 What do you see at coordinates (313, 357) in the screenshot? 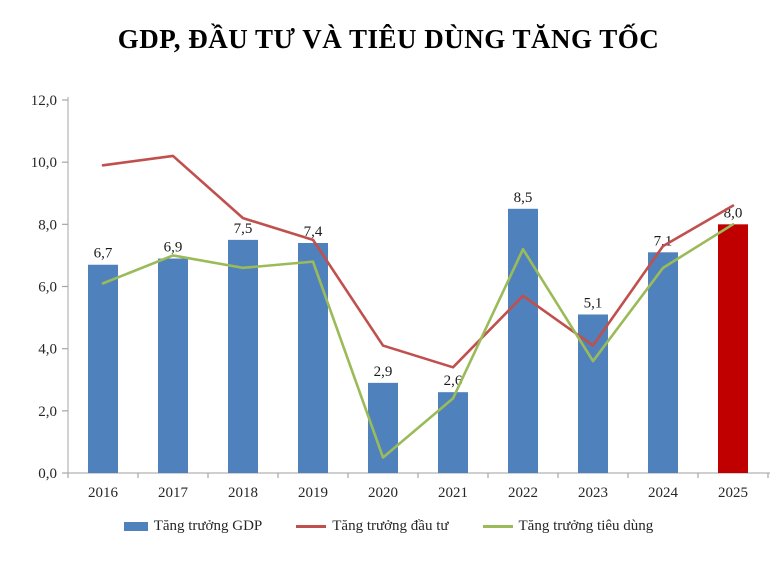
I see `gdp-bar-2019` at bounding box center [313, 357].